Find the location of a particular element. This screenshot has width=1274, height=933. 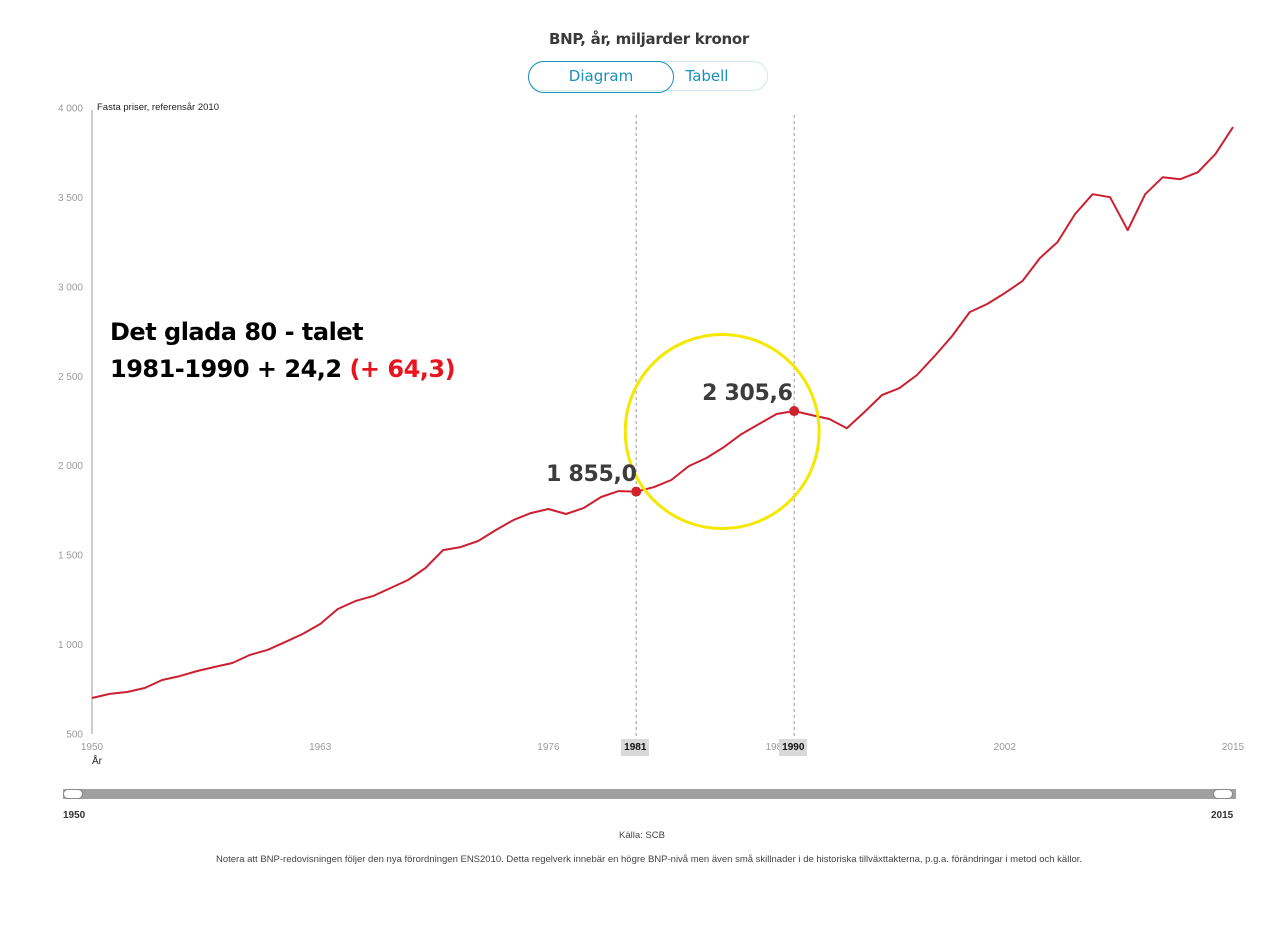

marker-year-badge-1981: 1981 is located at coordinates (635, 747).